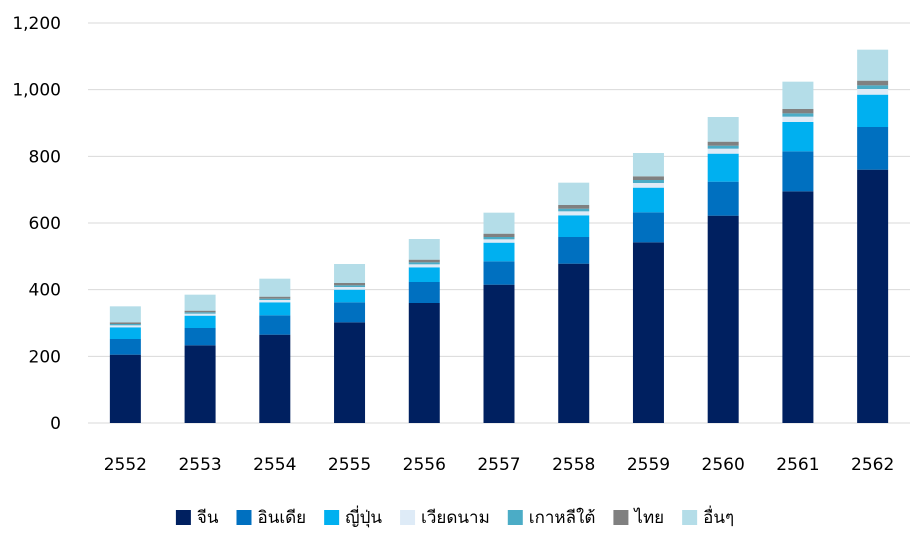  Describe the element at coordinates (349, 465) in the screenshot. I see `x-tick-label: 2555` at that location.